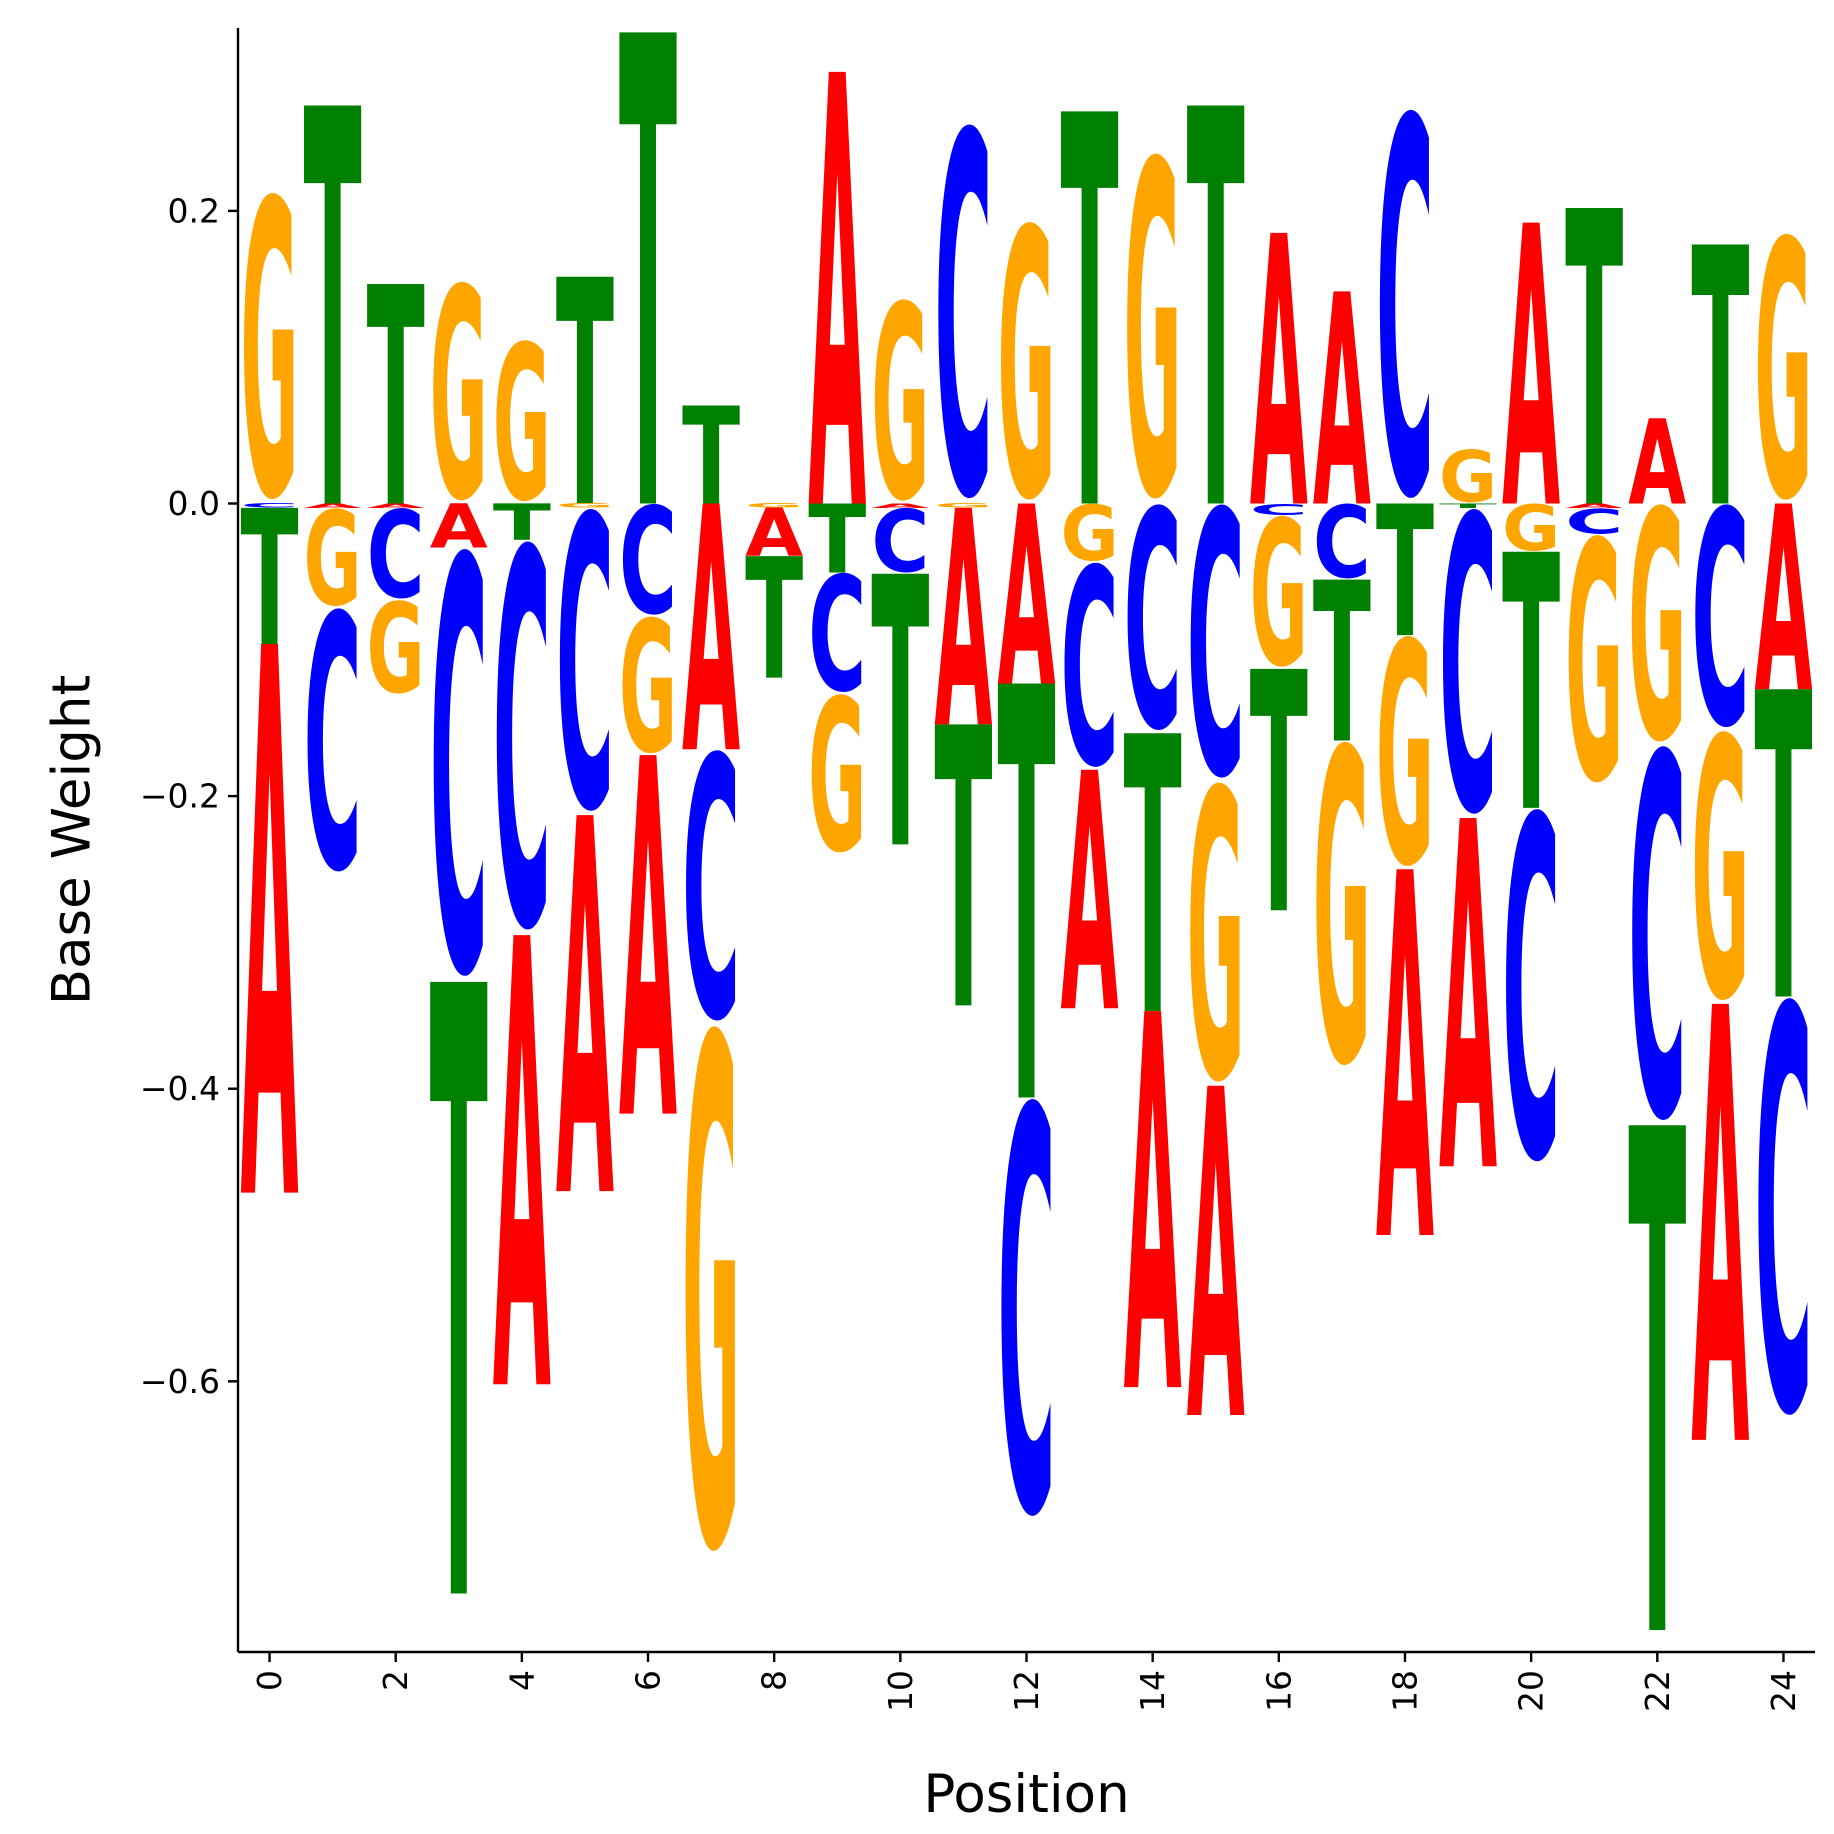  Describe the element at coordinates (333, 747) in the screenshot. I see `logo-letter-c-pos-1: C` at that location.